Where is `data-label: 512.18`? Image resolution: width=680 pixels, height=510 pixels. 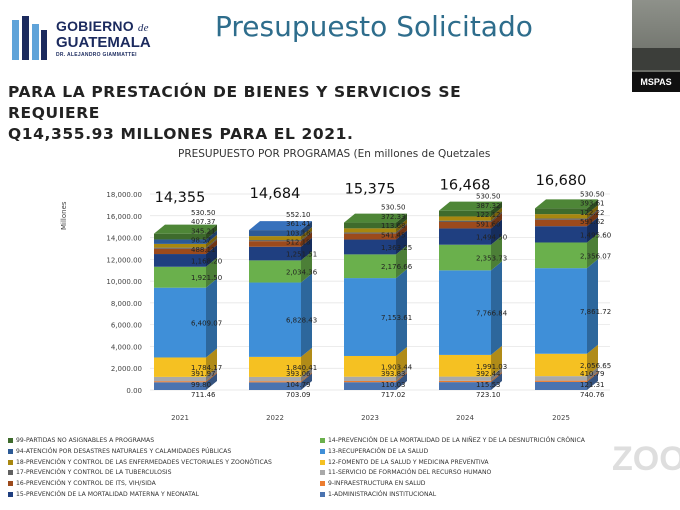
data-label: 512.18 is located at coordinates (298, 243).